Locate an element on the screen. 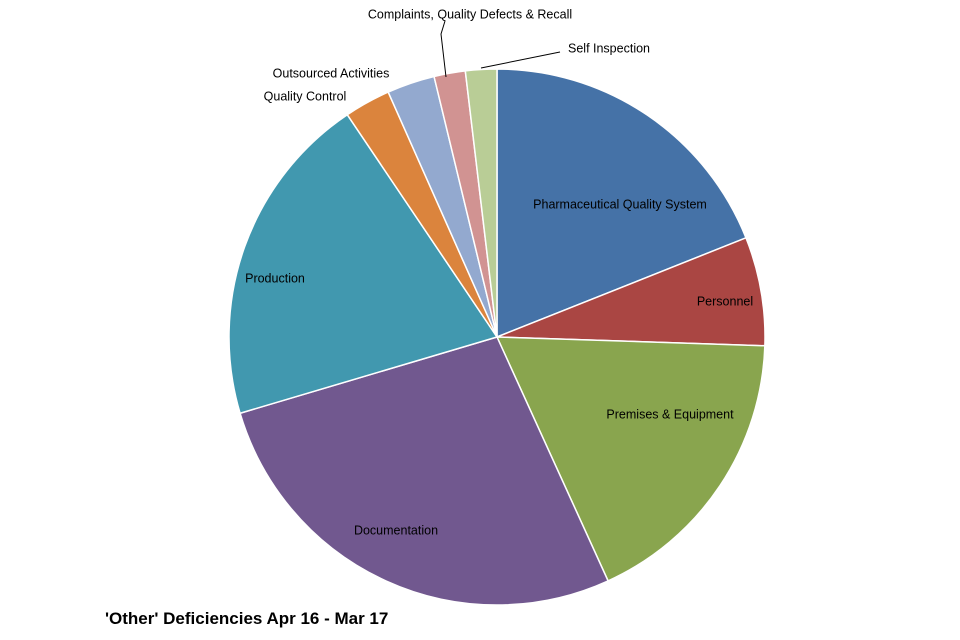 The height and width of the screenshot is (640, 960). pie-slice-self-inspection is located at coordinates (481, 203).